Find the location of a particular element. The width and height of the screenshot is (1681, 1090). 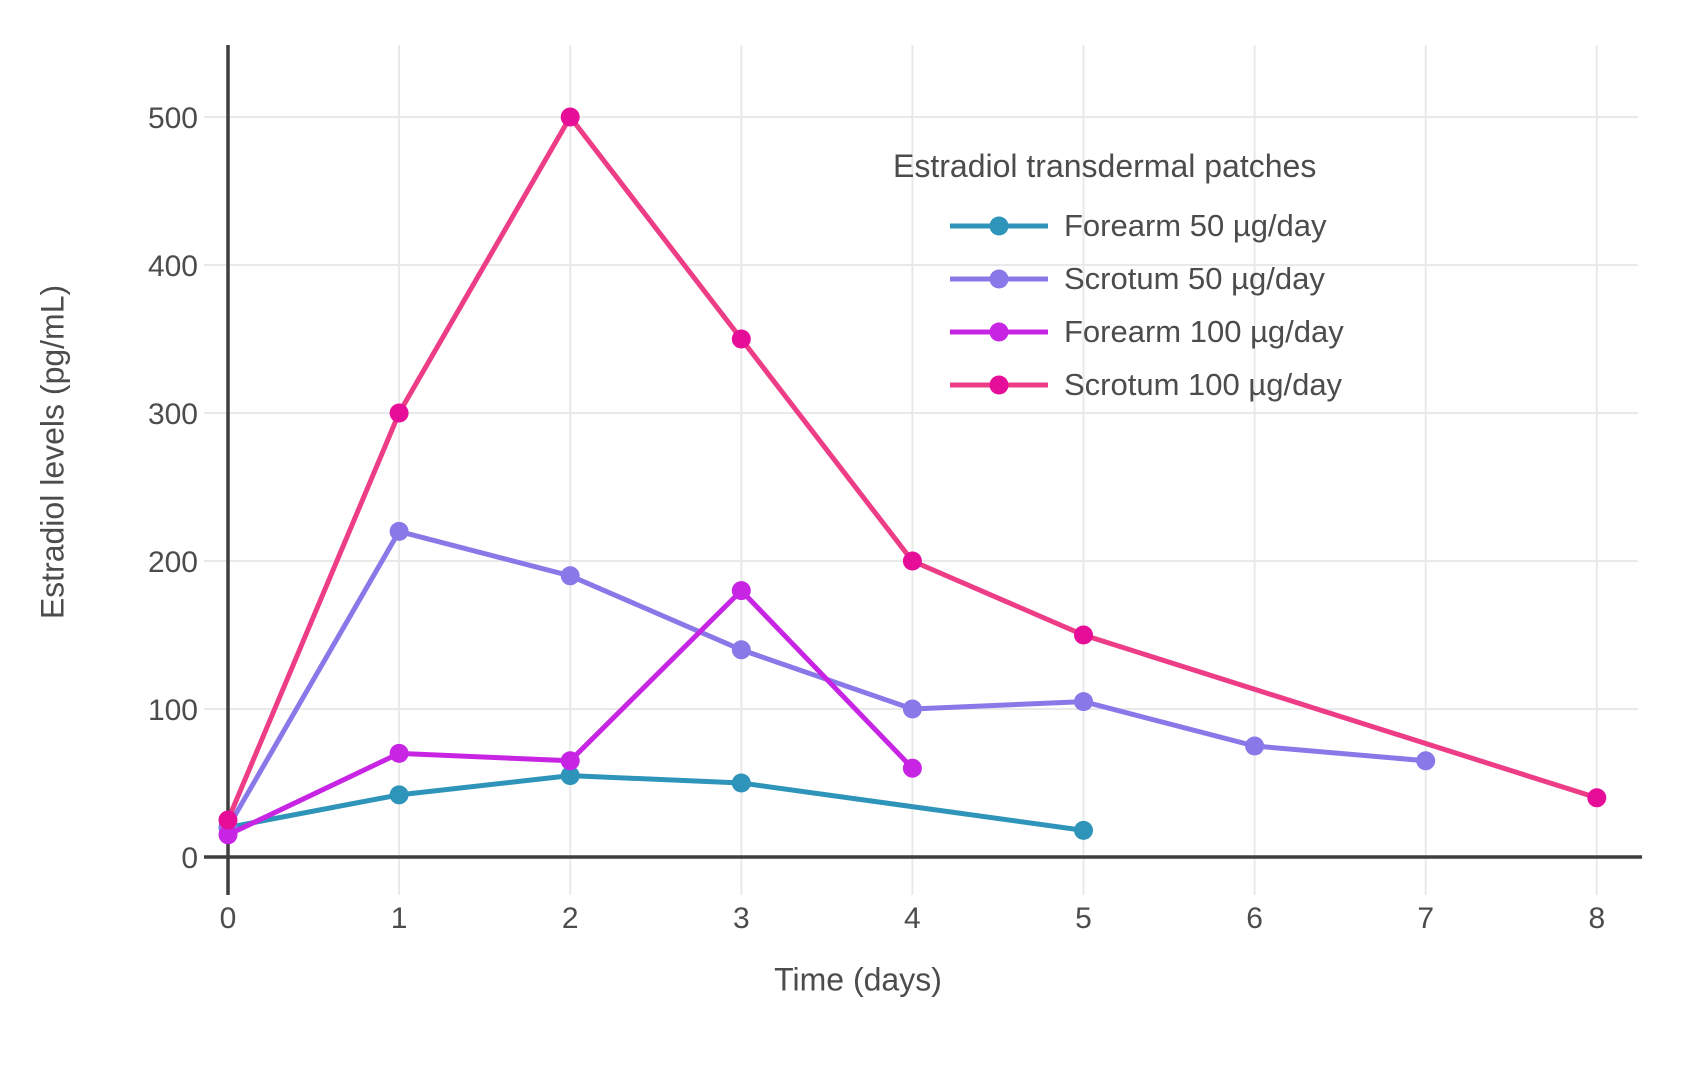

x-axis-title: Time (days) is located at coordinates (858, 979).